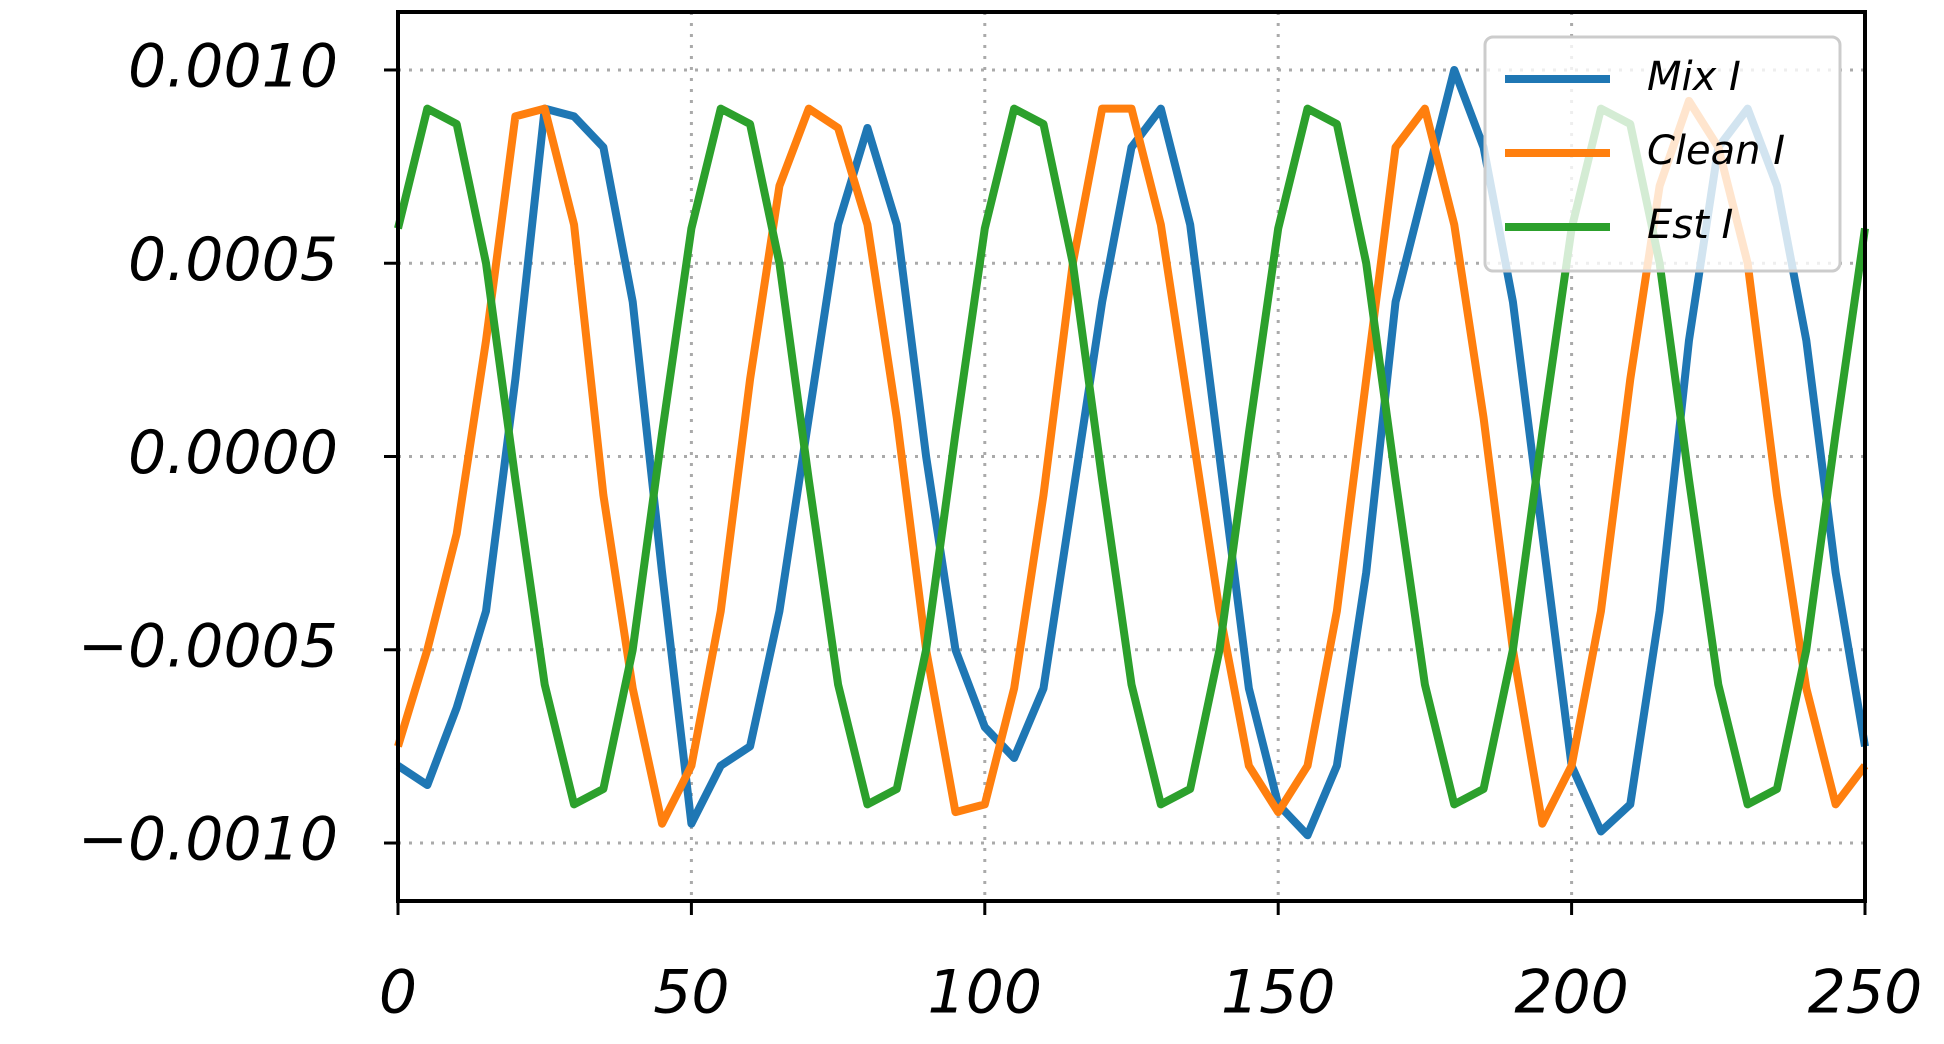 The width and height of the screenshot is (1944, 1044). Describe the element at coordinates (398, 993) in the screenshot. I see `x-tick-label: 0` at that location.